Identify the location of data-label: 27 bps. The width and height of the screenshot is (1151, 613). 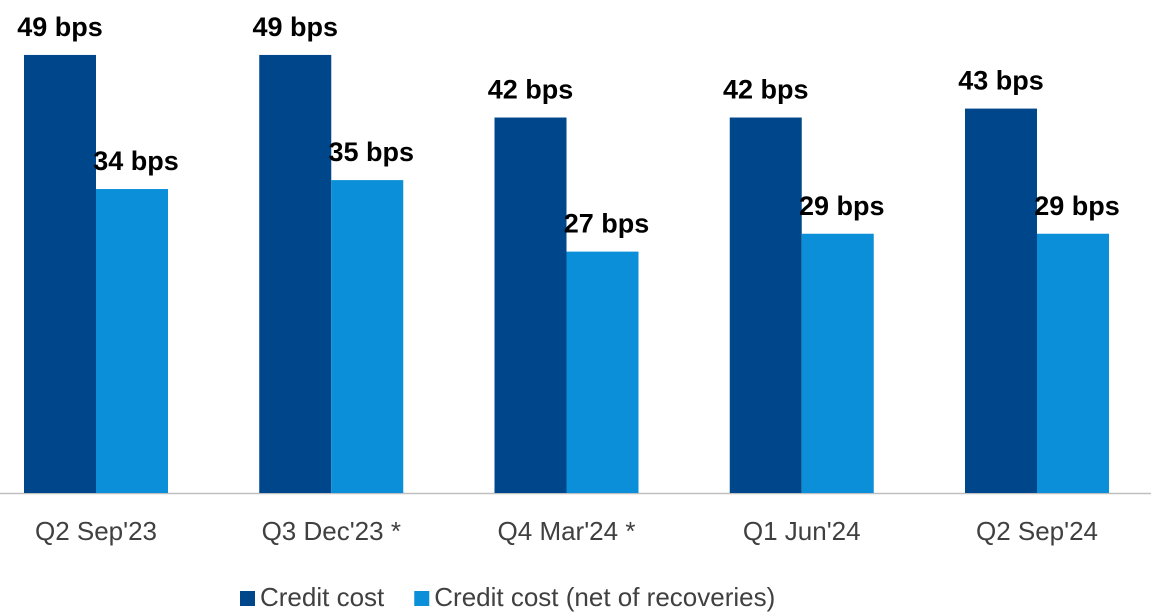
(607, 224).